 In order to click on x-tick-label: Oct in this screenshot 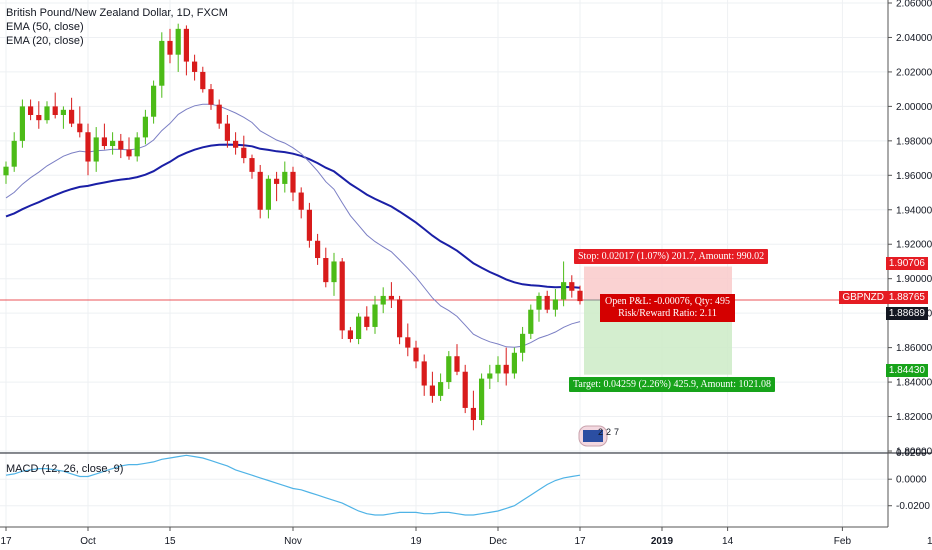, I will do `click(88, 541)`.